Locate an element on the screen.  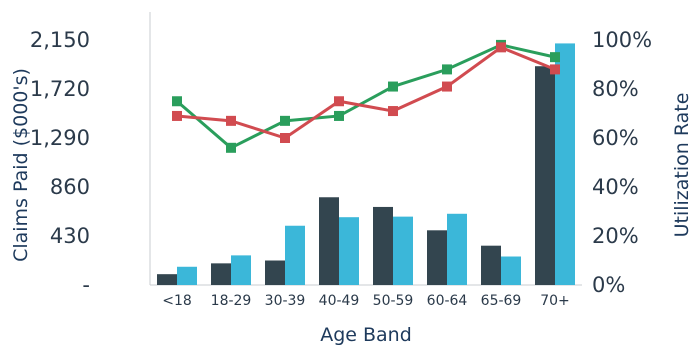
x-tick-label: 40-49 is located at coordinates (339, 301).